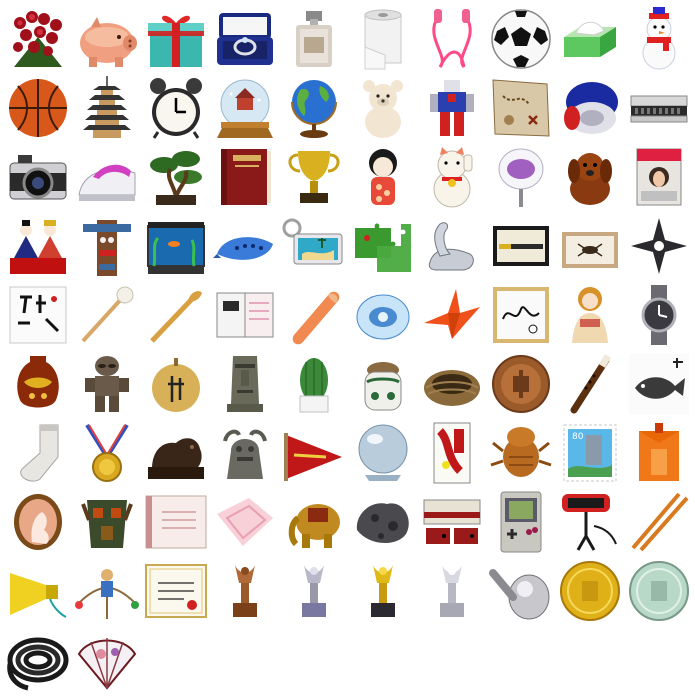 Image resolution: width=695 pixels, height=696 pixels. I want to click on coiled-rope-icon, so click(37, 659).